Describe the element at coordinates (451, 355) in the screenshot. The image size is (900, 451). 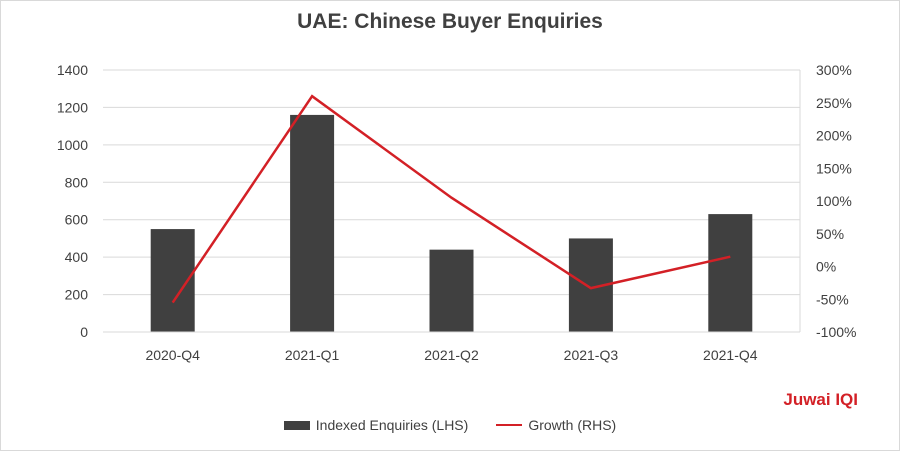
I see `x-axis-tick-label: 2021-Q2` at that location.